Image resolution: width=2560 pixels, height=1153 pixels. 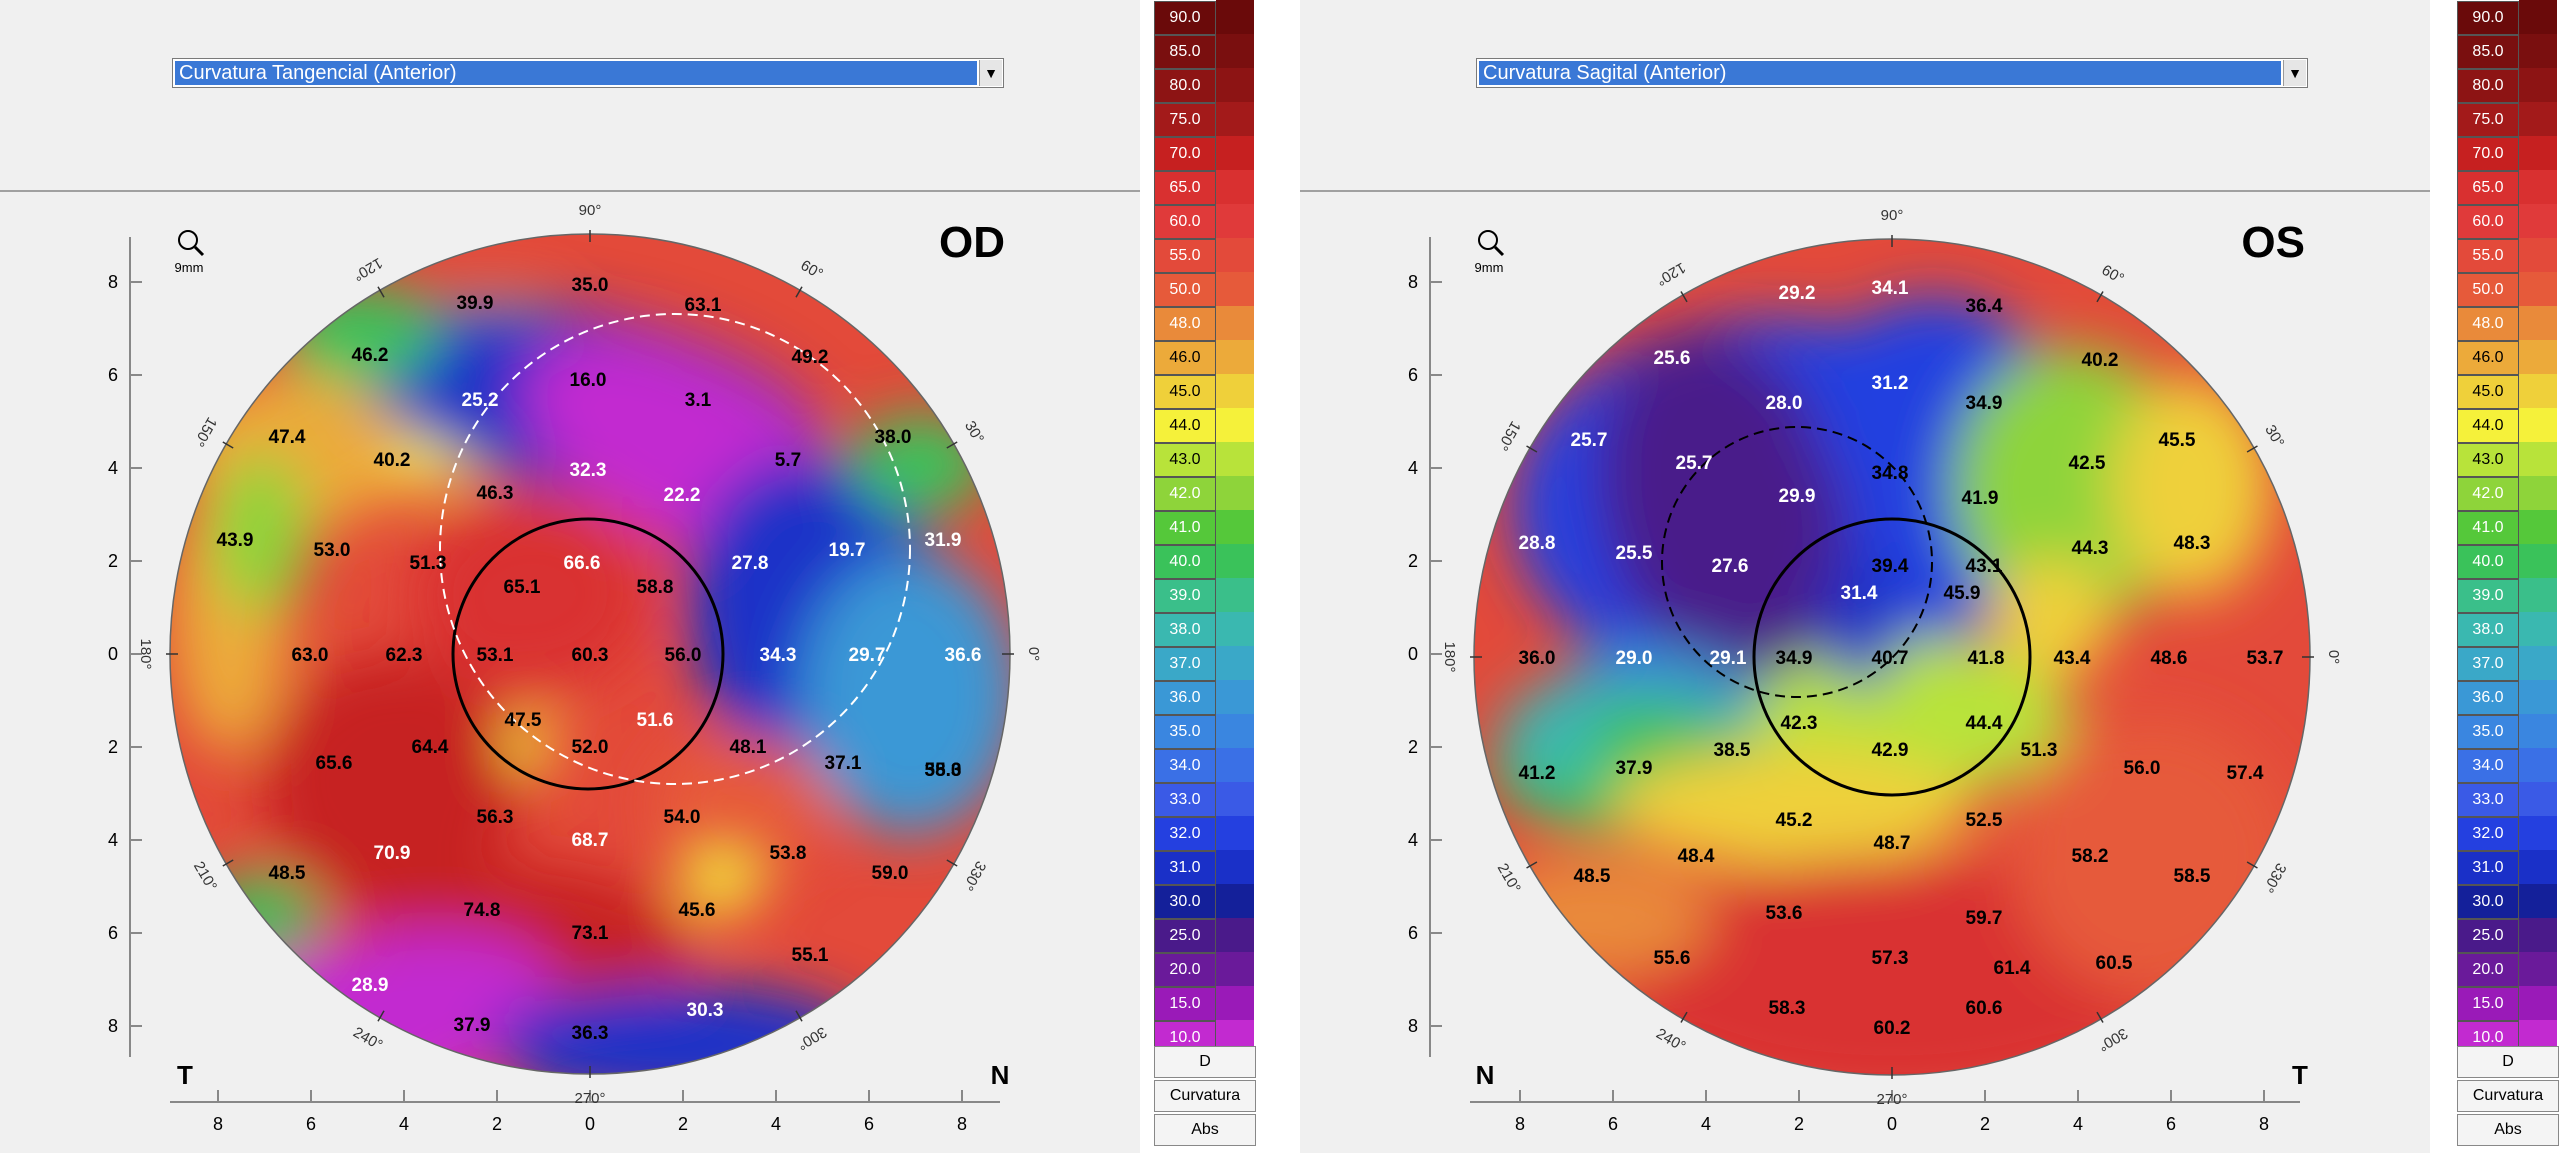 What do you see at coordinates (1205, 1096) in the screenshot?
I see `scale-mode: Curvatura` at bounding box center [1205, 1096].